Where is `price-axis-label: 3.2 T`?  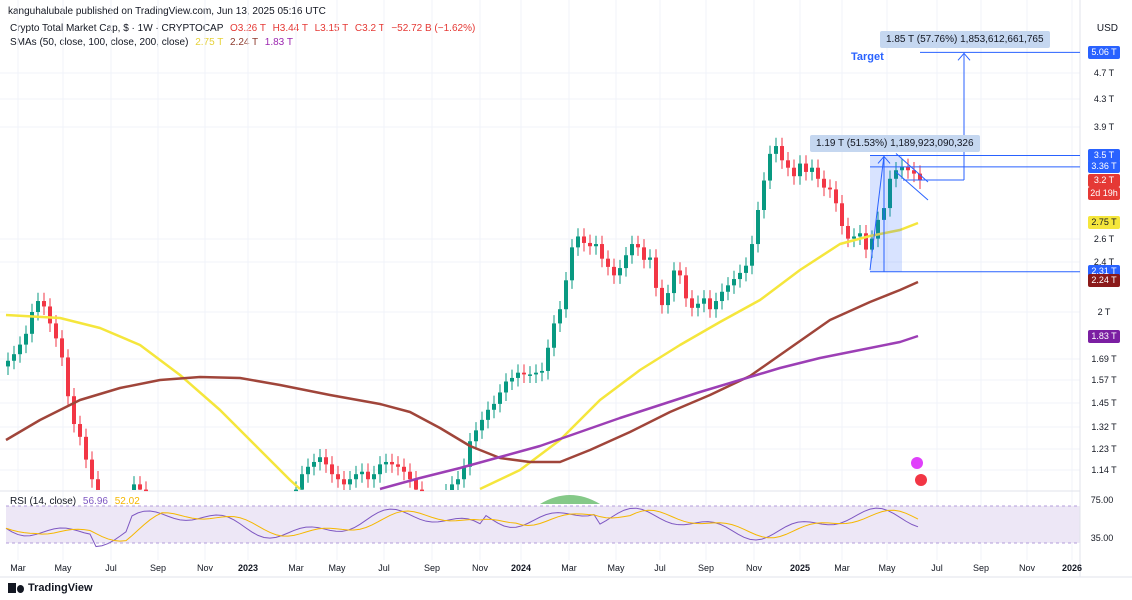 price-axis-label: 3.2 T is located at coordinates (1104, 181).